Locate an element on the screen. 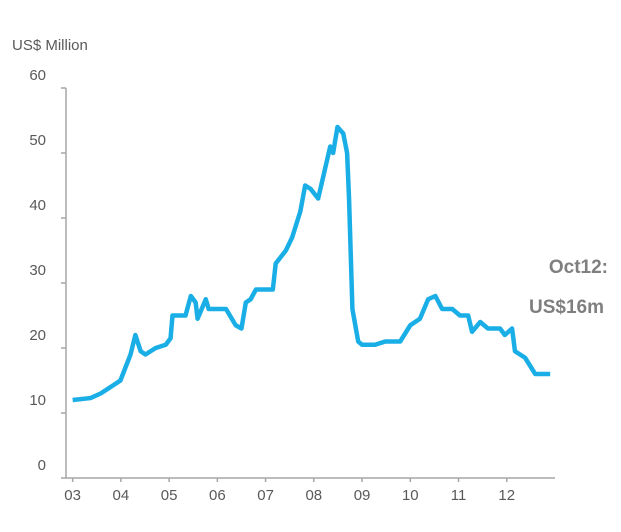 This screenshot has height=532, width=621. x-tick-label: 03 is located at coordinates (72, 495).